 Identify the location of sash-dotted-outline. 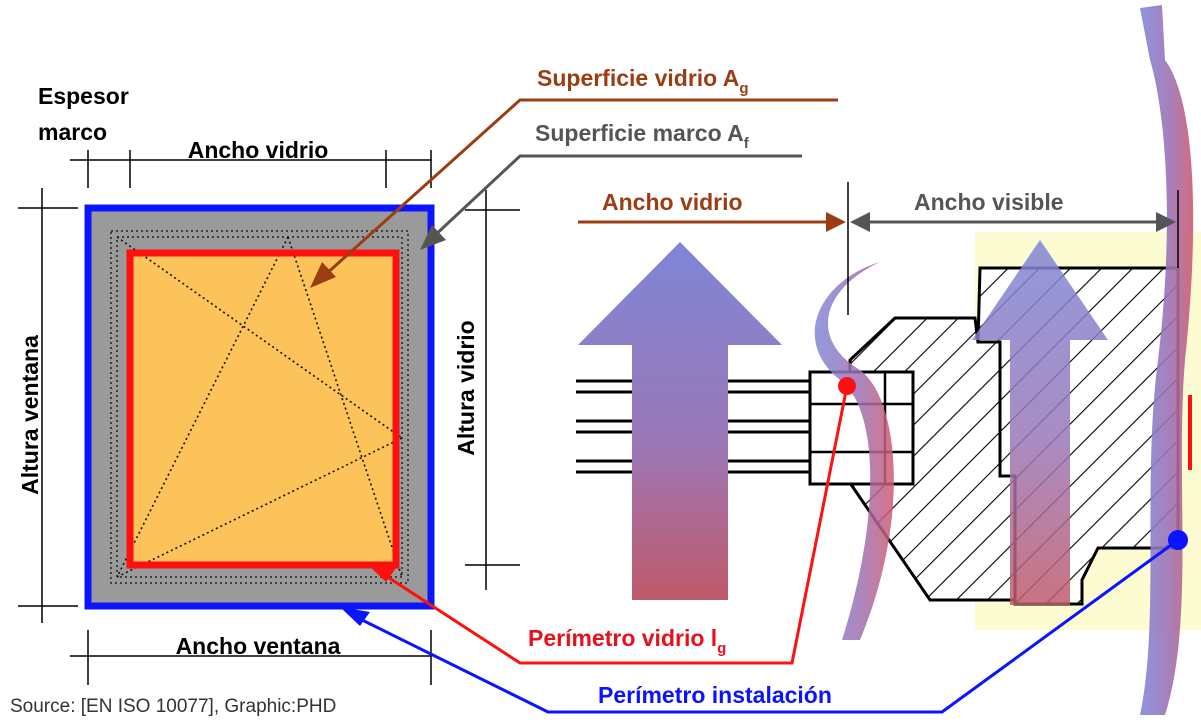
(259, 407).